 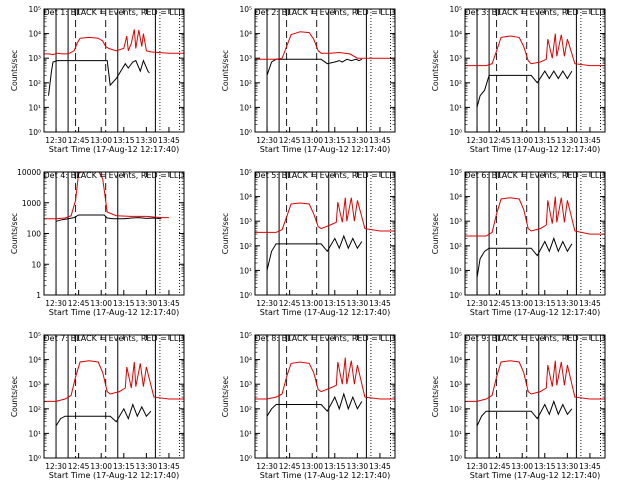 What do you see at coordinates (114, 338) in the screenshot?
I see `panel-title: Det 7: BLACK = Events, RED = LLD` at bounding box center [114, 338].